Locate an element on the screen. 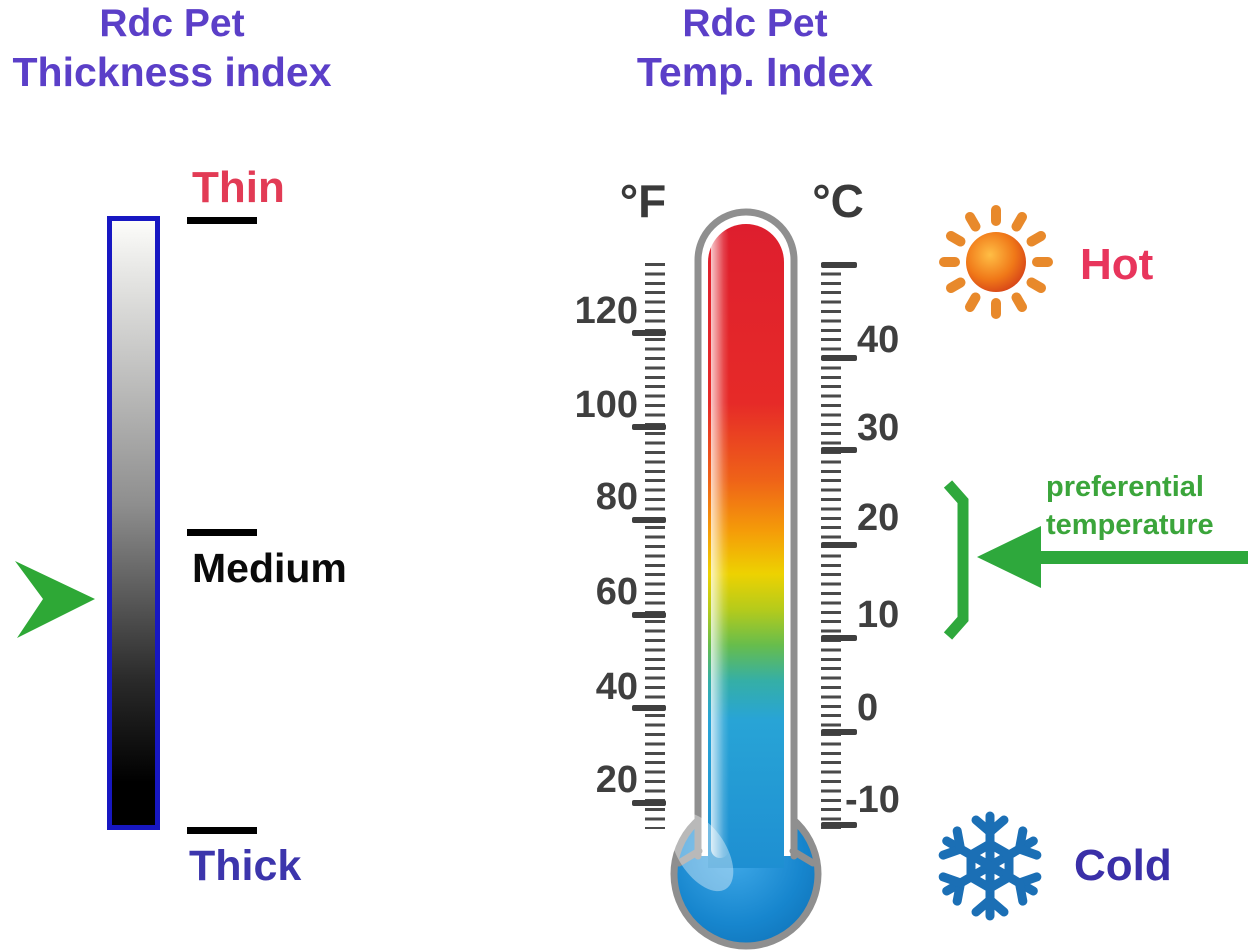 The height and width of the screenshot is (952, 1252). tube-flare-right is located at coordinates (803, 857).